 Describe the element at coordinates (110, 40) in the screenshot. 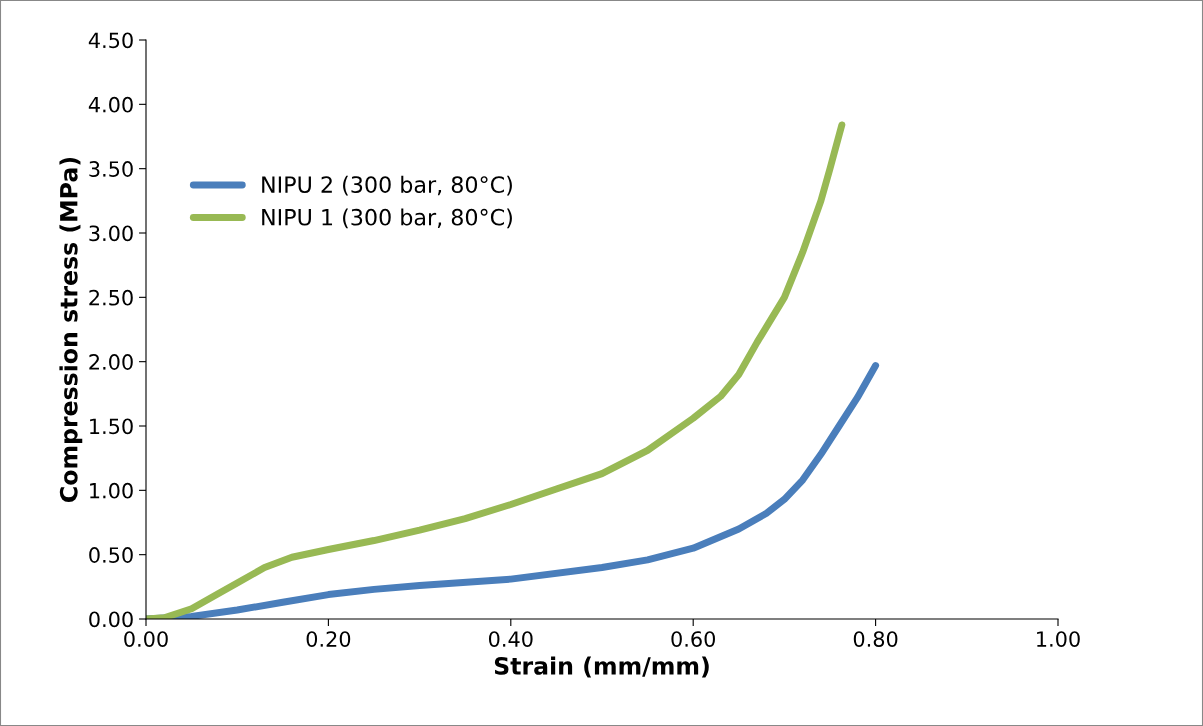

I see `y-tick-label: 4.50` at that location.